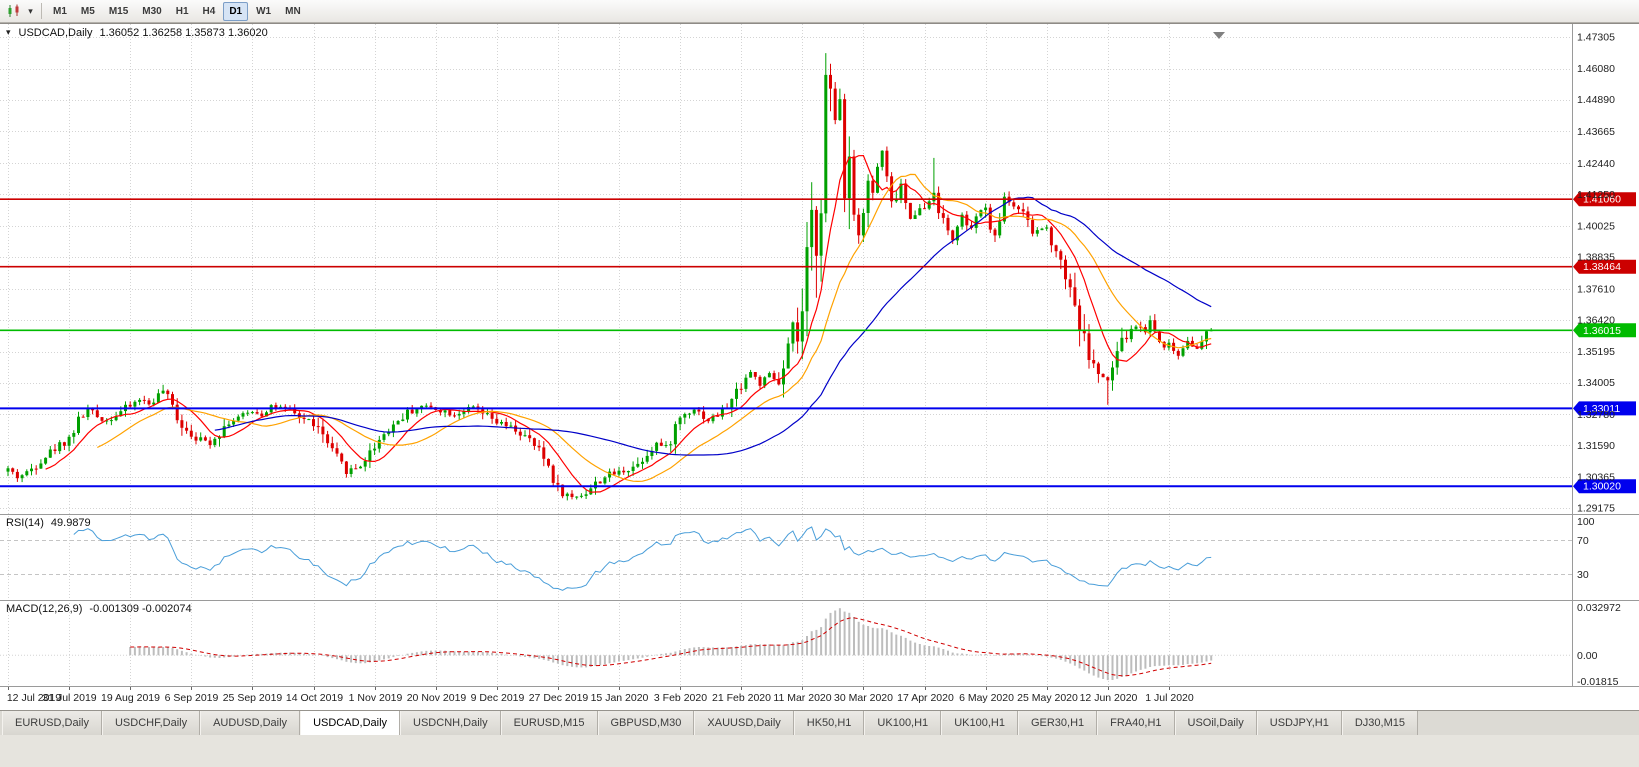 This screenshot has height=767, width=1639. I want to click on chevron-down-icon: ▾, so click(30, 10).